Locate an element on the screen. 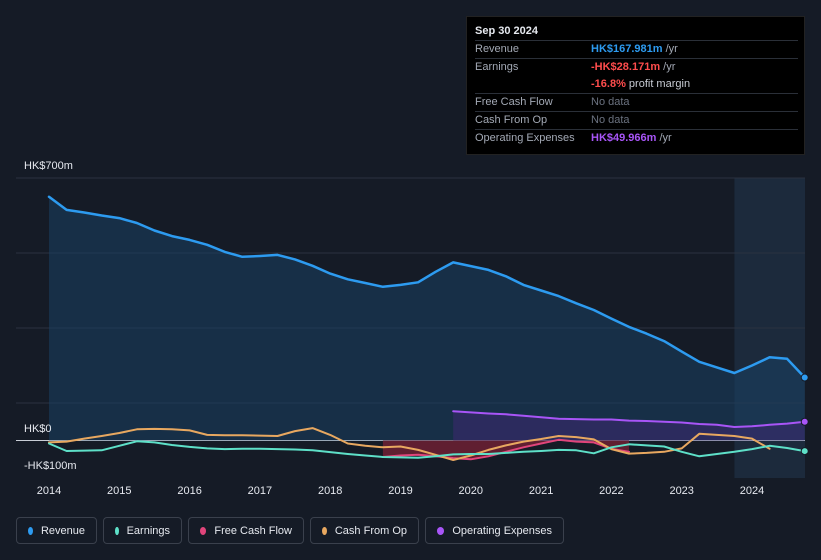 This screenshot has width=821, height=560. tooltip-label: Free Cash Flow is located at coordinates (514, 102).